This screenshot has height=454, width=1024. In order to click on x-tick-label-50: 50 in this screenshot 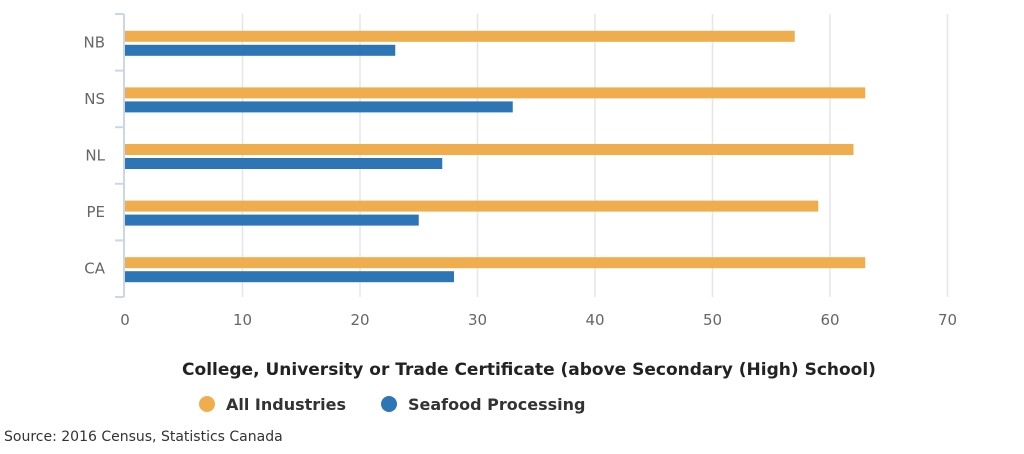, I will do `click(712, 320)`.